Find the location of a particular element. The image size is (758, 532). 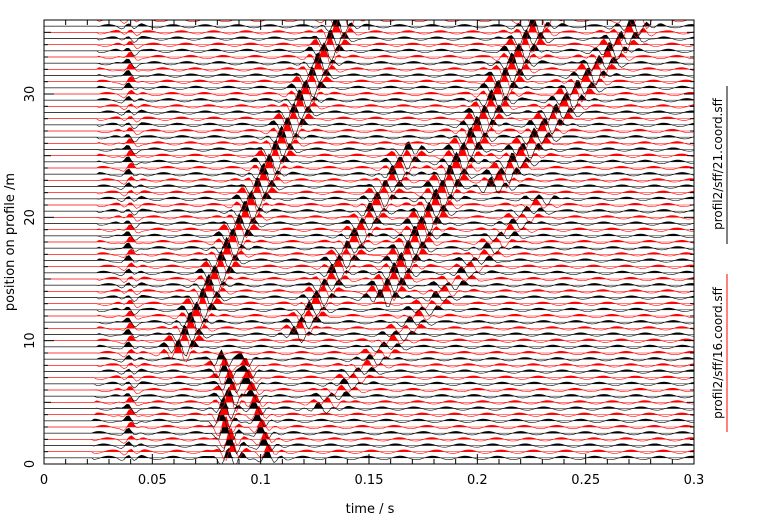

legend-series-2: profil2/sff/21.coord.sff is located at coordinates (719, 165).